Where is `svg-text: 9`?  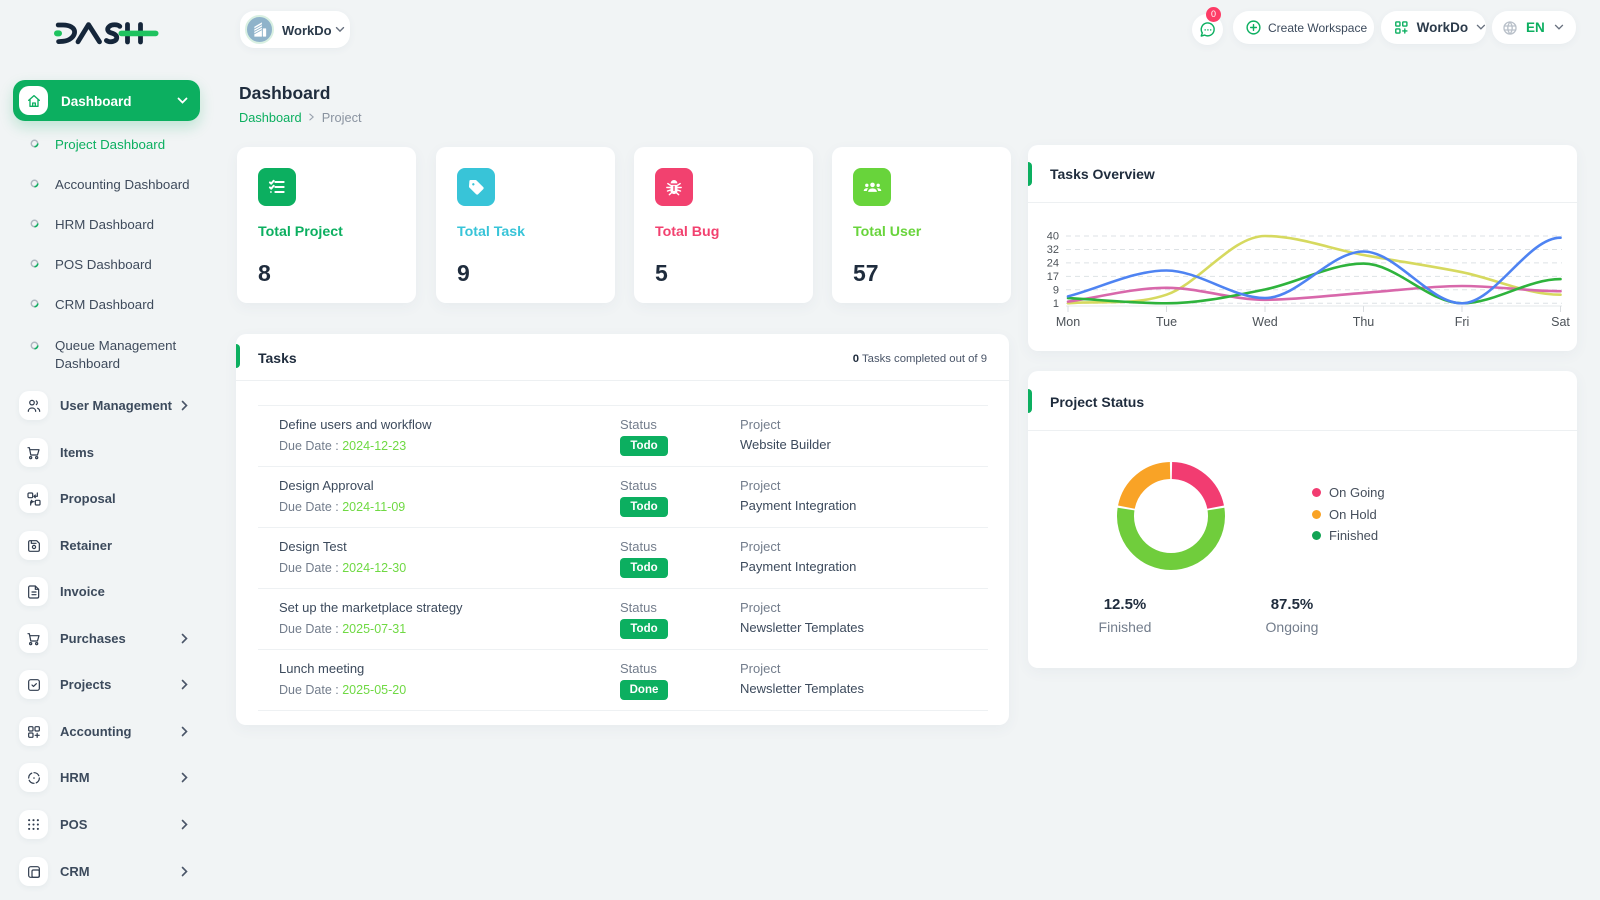
svg-text: 9 is located at coordinates (1056, 290).